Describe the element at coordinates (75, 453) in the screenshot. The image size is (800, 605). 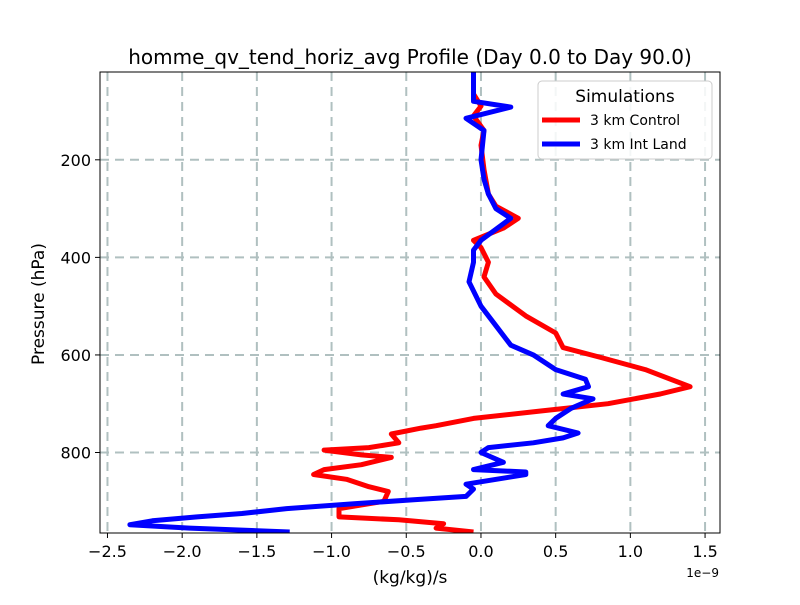
I see `y-tick-label: 800` at that location.